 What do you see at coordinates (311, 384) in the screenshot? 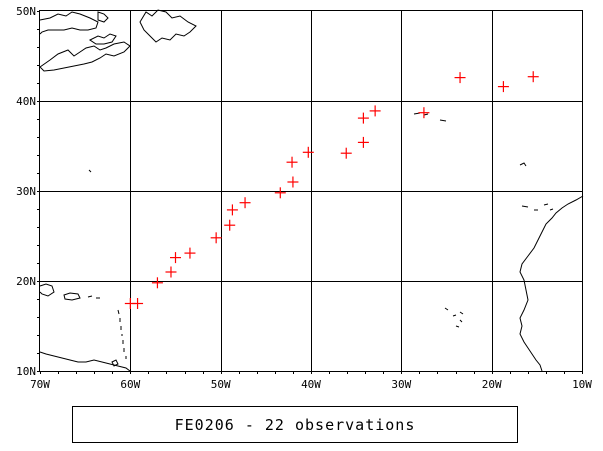
I see `lon-label: 40W` at bounding box center [311, 384].